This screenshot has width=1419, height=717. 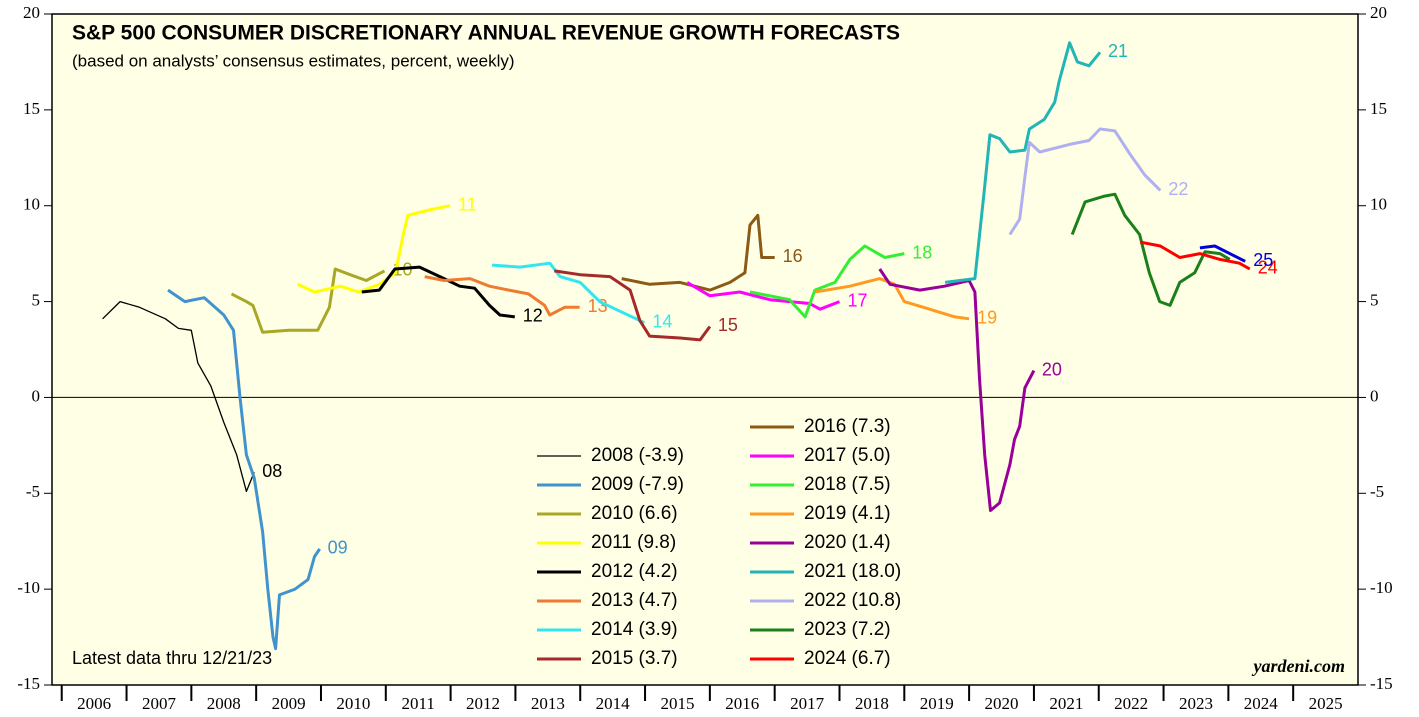 What do you see at coordinates (807, 703) in the screenshot?
I see `x-tick-label: 2017` at bounding box center [807, 703].